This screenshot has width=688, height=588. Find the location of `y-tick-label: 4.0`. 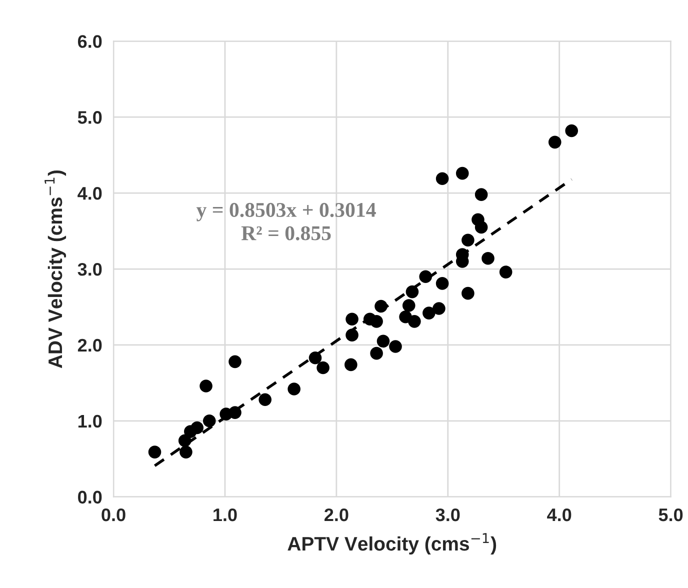

y-tick-label: 4.0 is located at coordinates (90, 193).